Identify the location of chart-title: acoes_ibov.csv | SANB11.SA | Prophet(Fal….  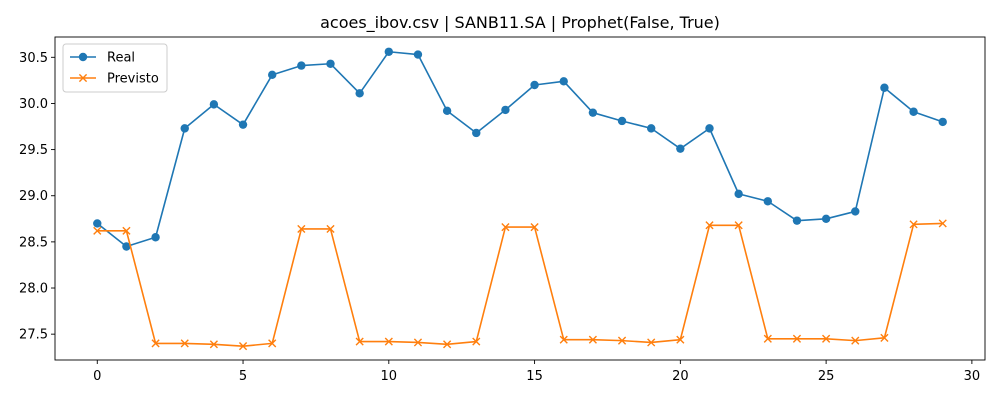
(520, 23).